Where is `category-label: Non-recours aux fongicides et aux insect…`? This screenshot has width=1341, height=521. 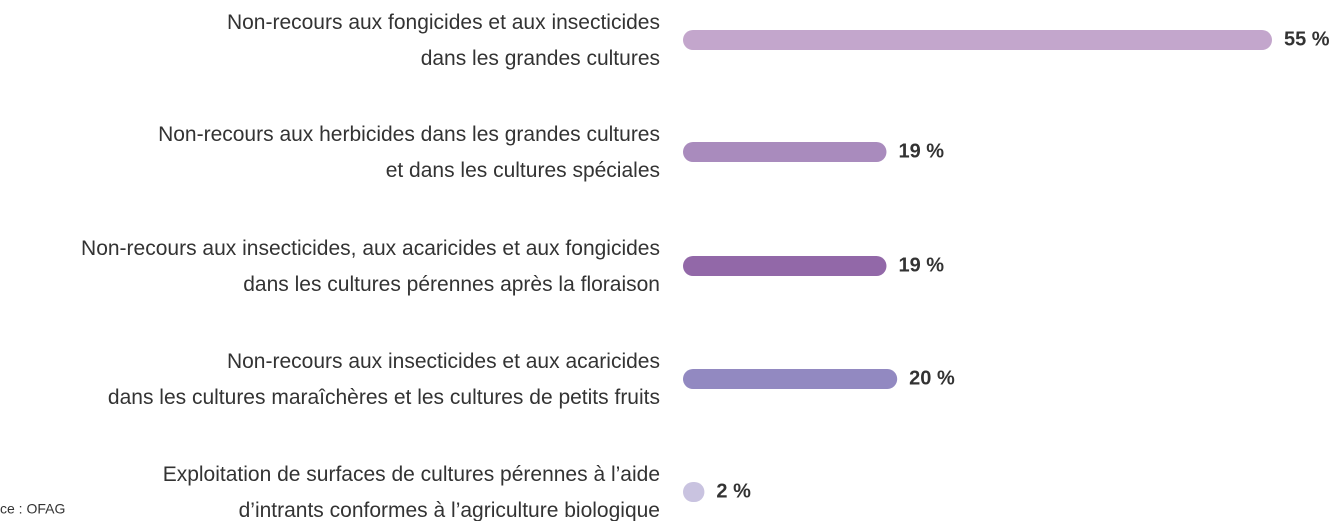
category-label: Non-recours aux fongicides et aux insect… is located at coordinates (443, 40).